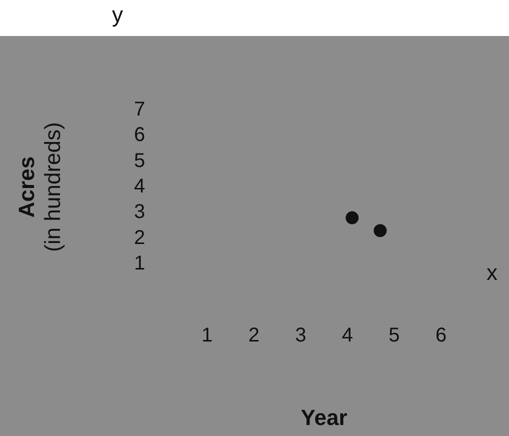  Describe the element at coordinates (140, 263) in the screenshot. I see `y-tick-label: 1` at that location.